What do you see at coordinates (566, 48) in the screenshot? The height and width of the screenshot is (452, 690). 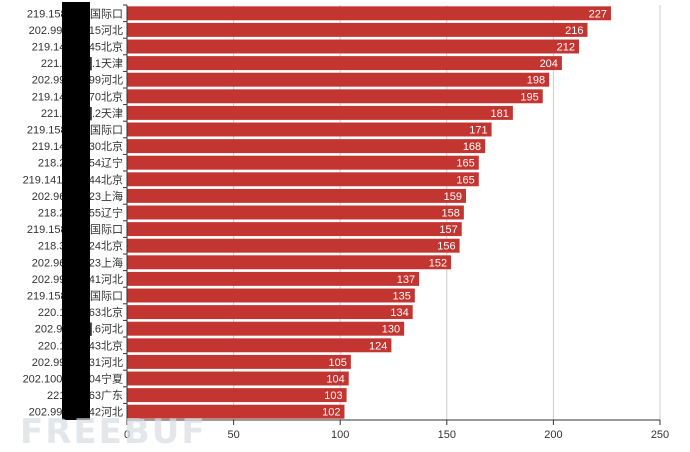 I see `bar-value-label: 212` at bounding box center [566, 48].